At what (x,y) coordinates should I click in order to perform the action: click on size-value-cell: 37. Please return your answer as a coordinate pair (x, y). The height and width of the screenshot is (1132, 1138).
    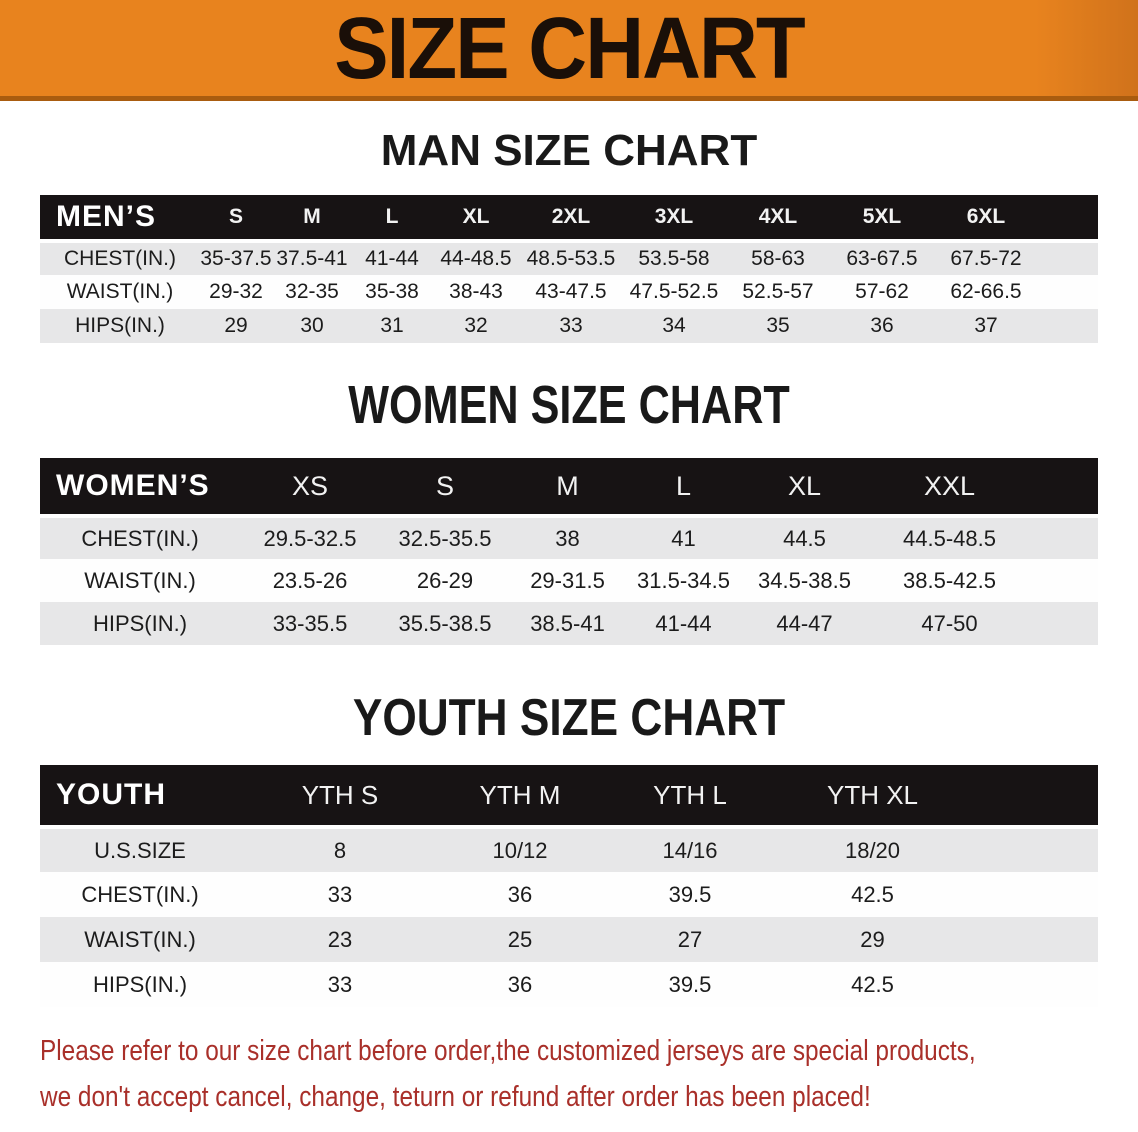
    Looking at the image, I should click on (986, 325).